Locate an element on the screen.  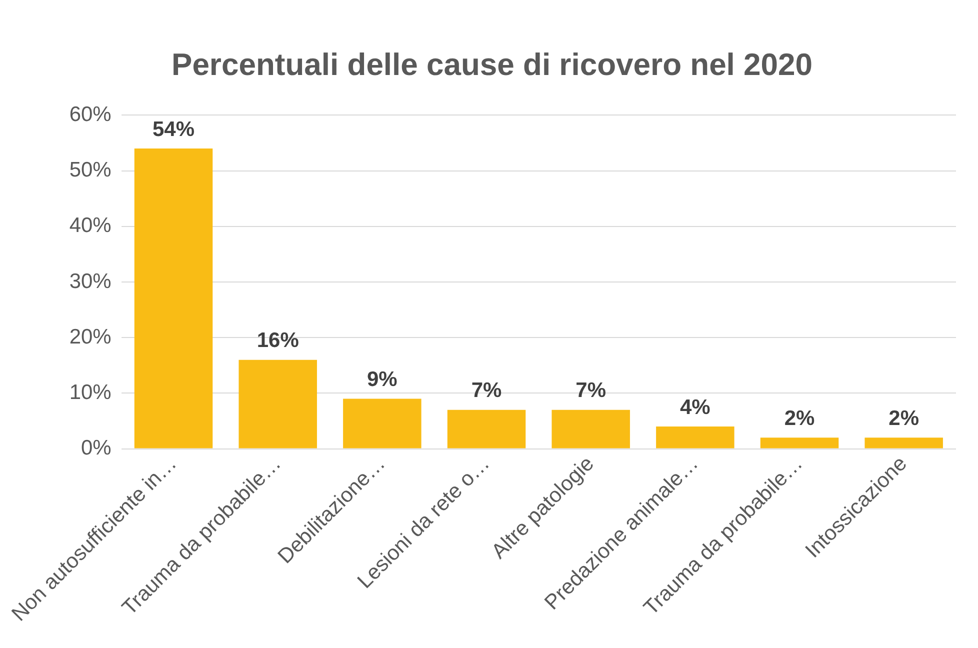
y-tick-label: 0% is located at coordinates (96, 448).